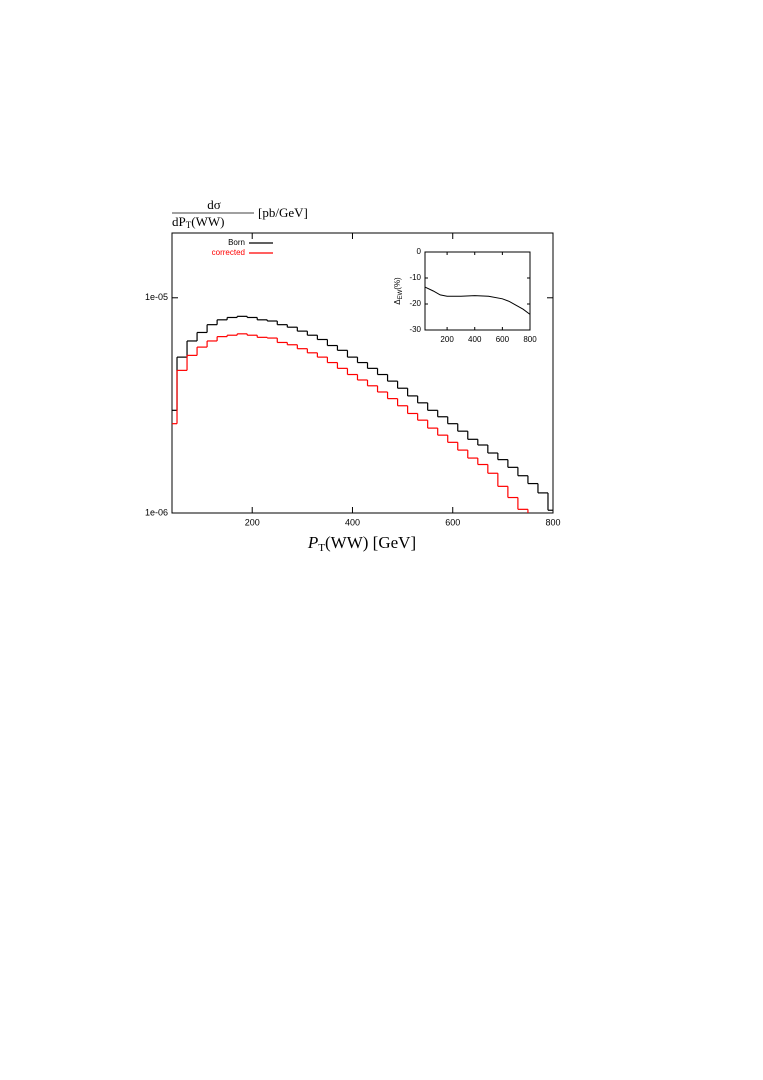 The height and width of the screenshot is (1080, 763). What do you see at coordinates (156, 512) in the screenshot?
I see `y-tick-label: 1e-06` at bounding box center [156, 512].